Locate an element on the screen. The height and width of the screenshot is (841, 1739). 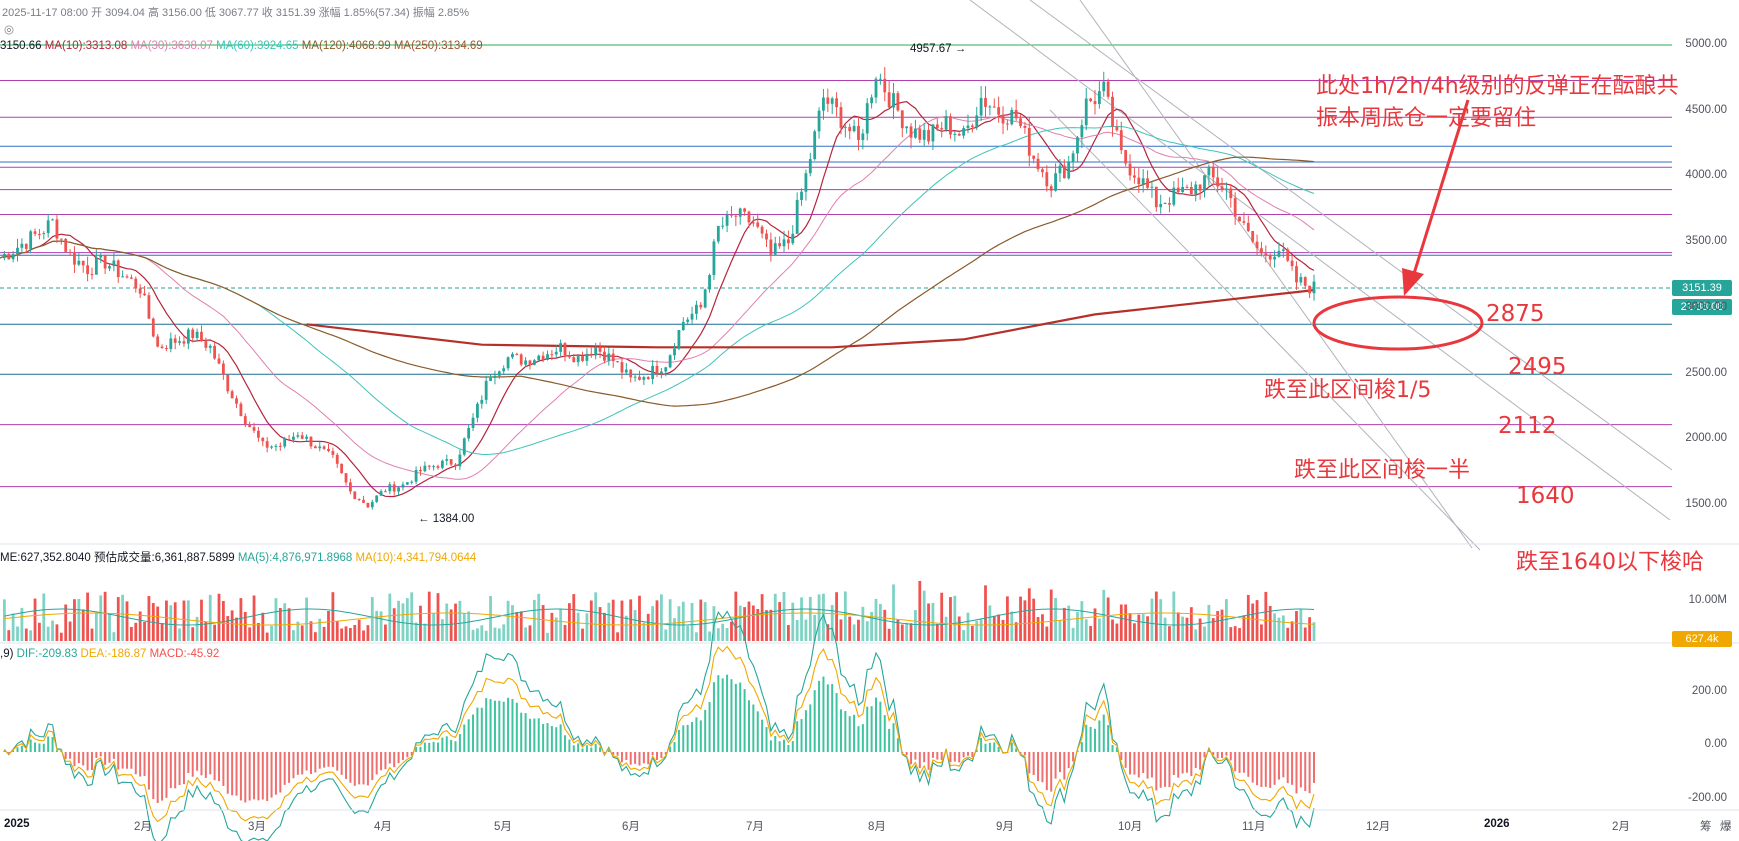
volume-axis-tick: 10.00M is located at coordinates (1707, 600).